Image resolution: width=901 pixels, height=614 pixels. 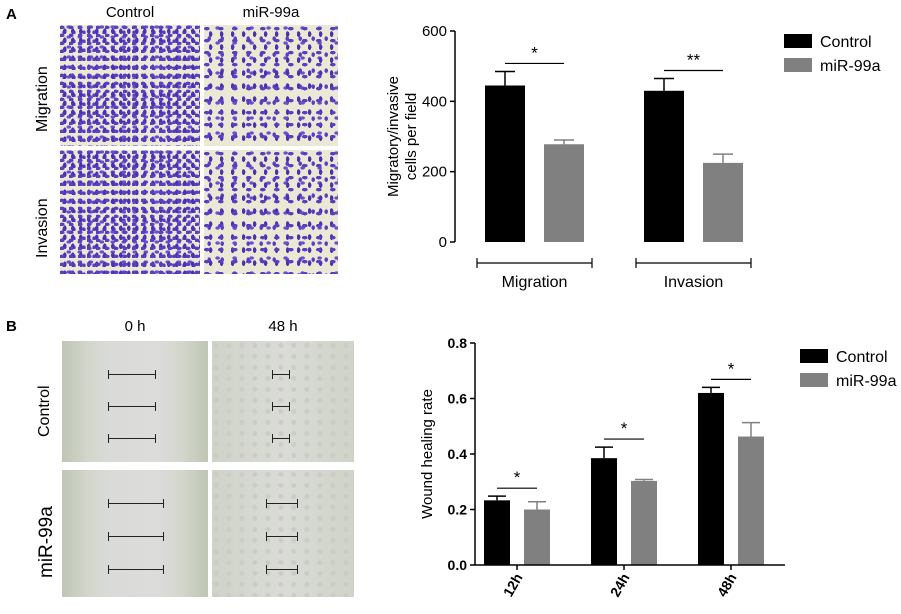 What do you see at coordinates (44, 411) in the screenshot?
I see `panel-b-row-control: Control` at bounding box center [44, 411].